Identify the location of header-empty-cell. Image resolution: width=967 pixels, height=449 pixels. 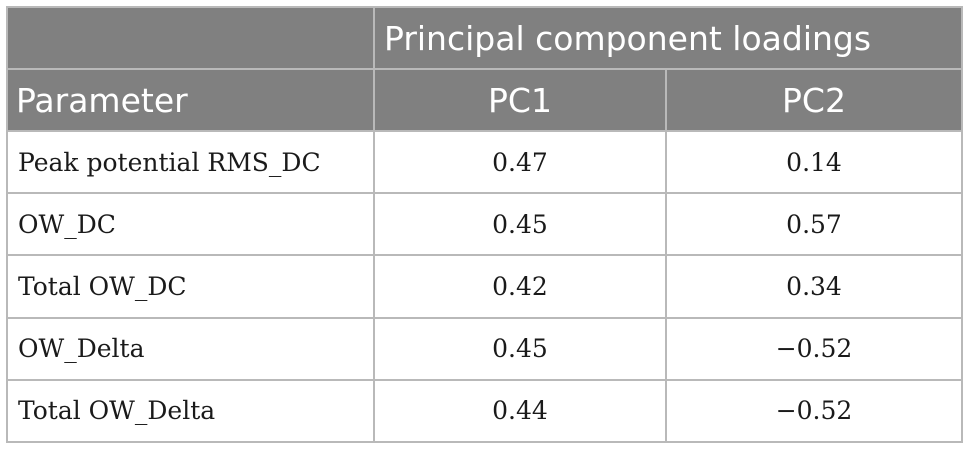
(190, 38).